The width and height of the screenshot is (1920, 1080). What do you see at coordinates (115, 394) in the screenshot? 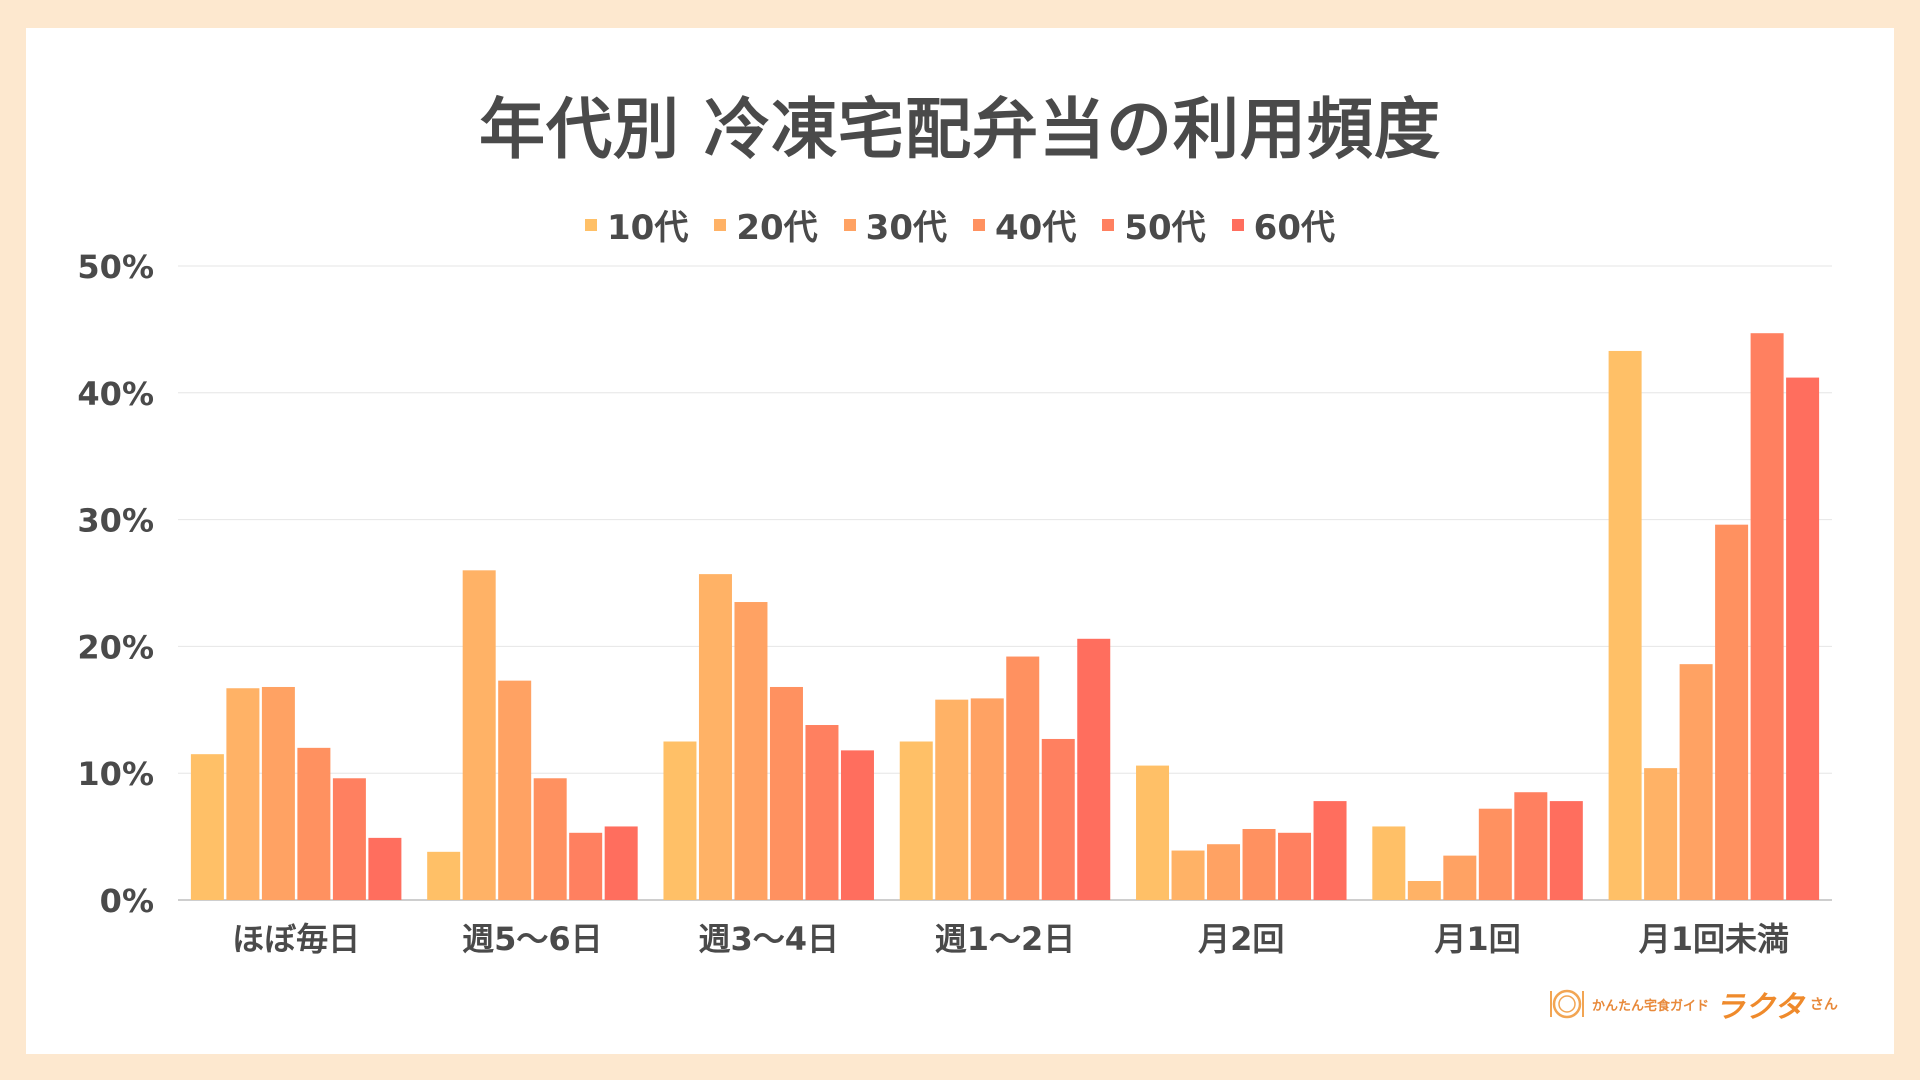
I see `y-tick-label: 40%` at bounding box center [115, 394].